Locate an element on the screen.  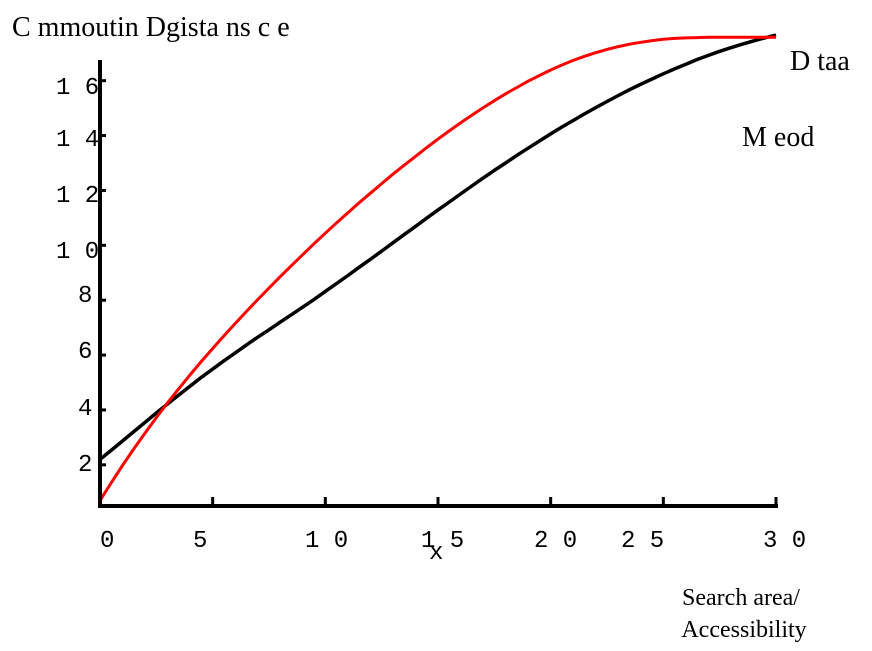
y-tick-label: 6 is located at coordinates (85, 352).